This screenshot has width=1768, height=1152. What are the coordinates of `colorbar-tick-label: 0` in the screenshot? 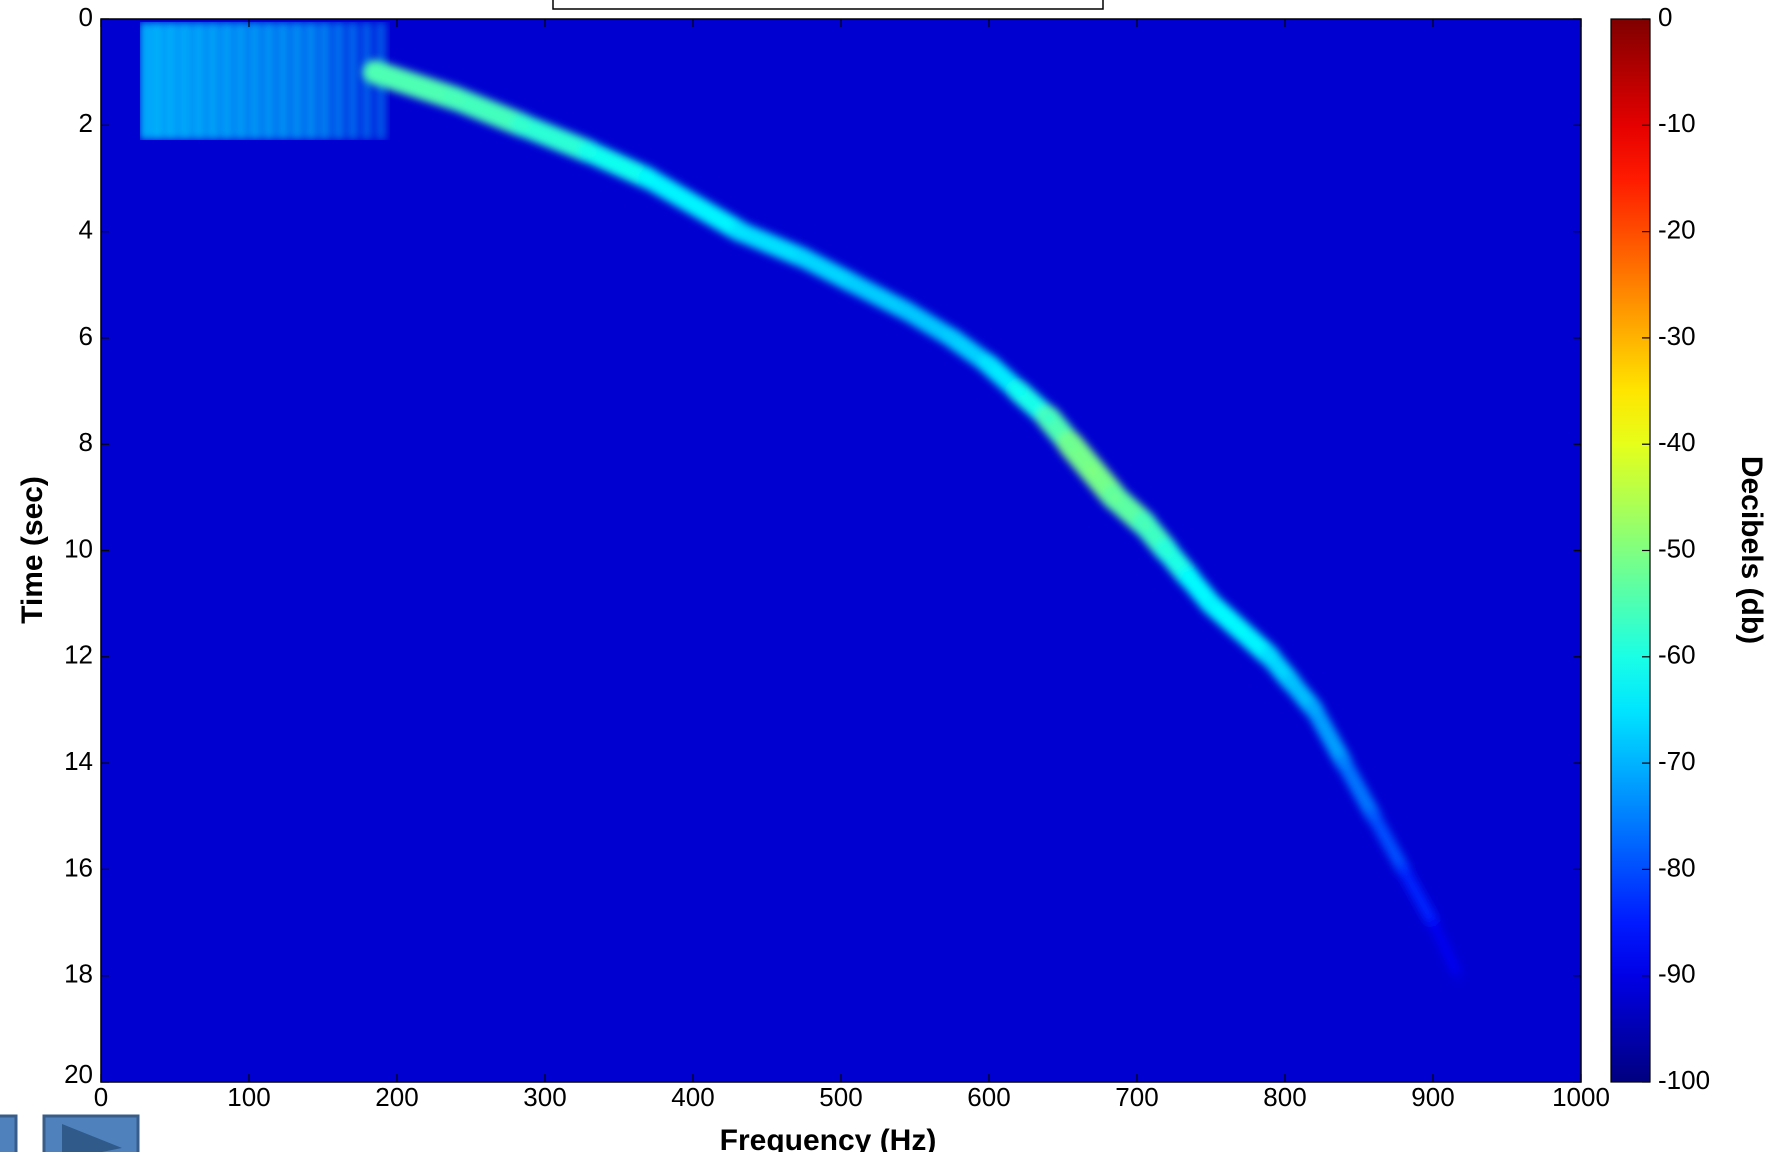 It's located at (1665, 17).